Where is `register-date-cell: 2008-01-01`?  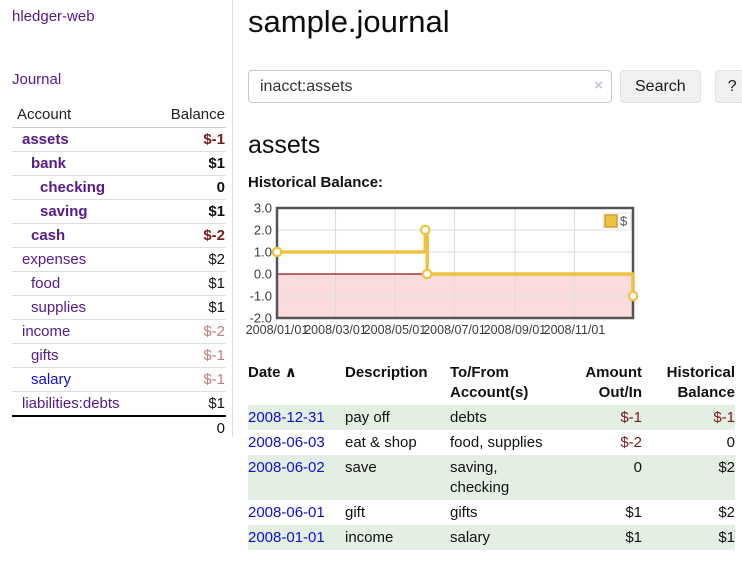 register-date-cell: 2008-01-01 is located at coordinates (296, 537).